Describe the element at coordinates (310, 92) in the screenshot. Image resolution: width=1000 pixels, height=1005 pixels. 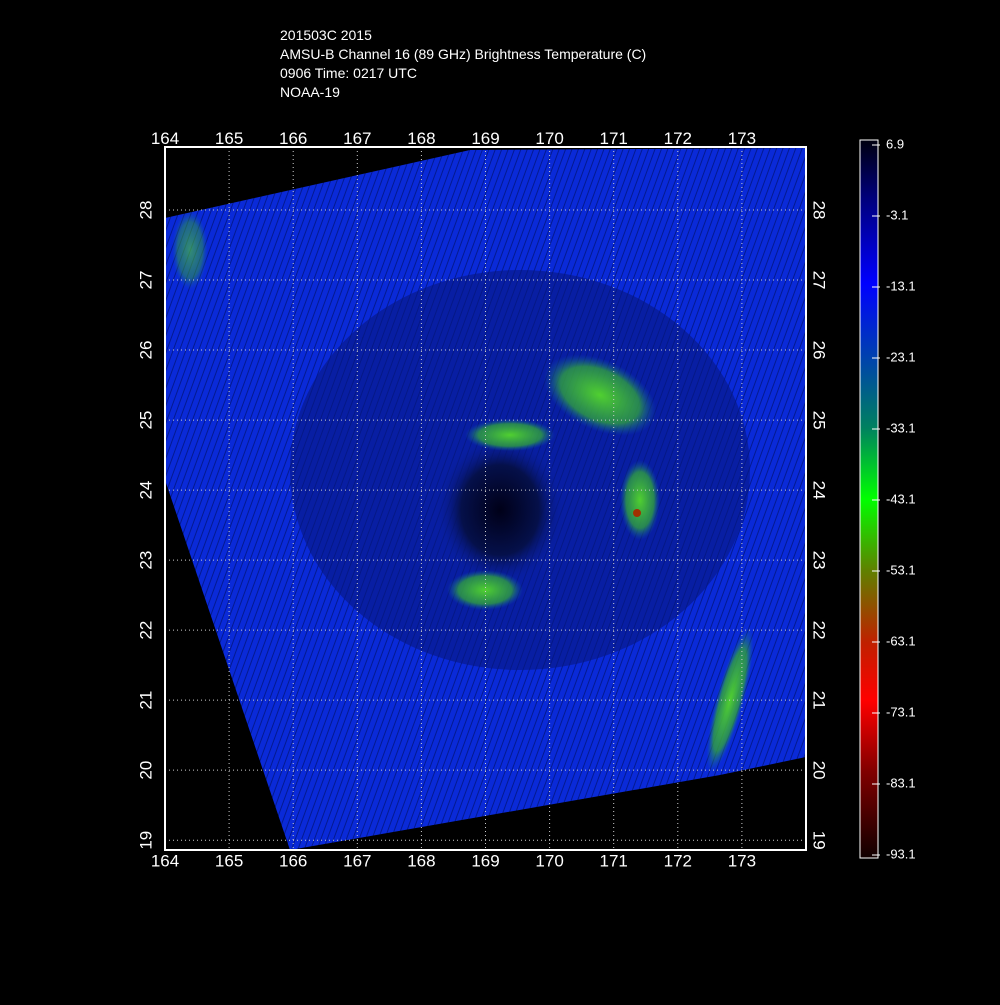
I see `title-line: NOAA-19` at that location.